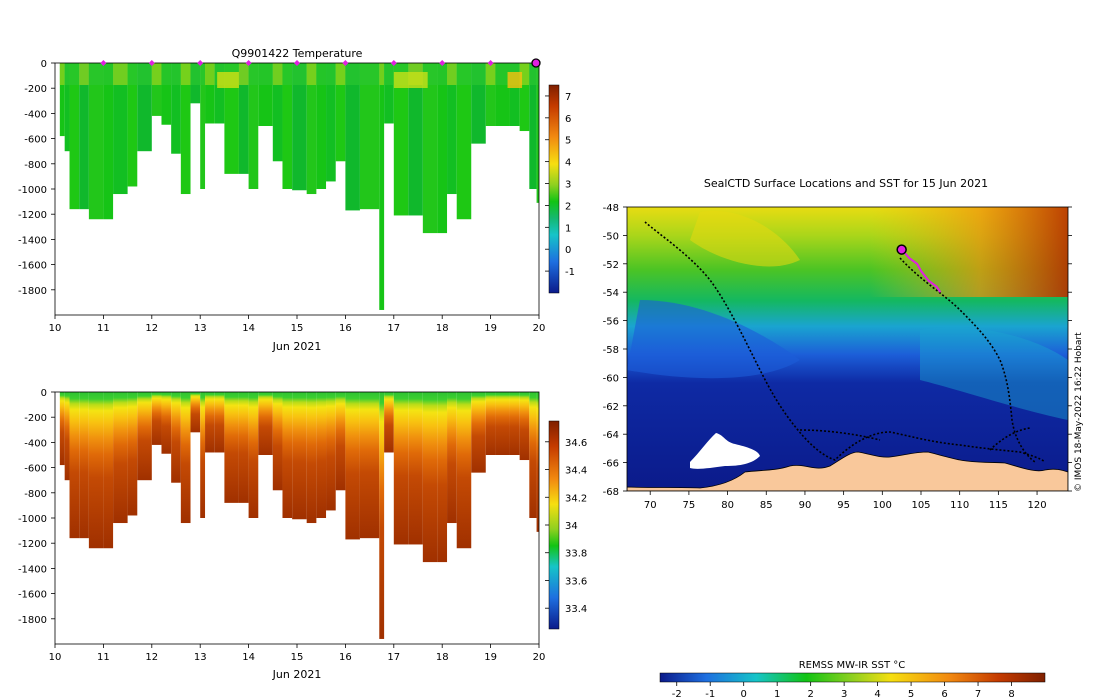 The height and width of the screenshot is (700, 1100). I want to click on y-tick-label: -200, so click(35, 89).